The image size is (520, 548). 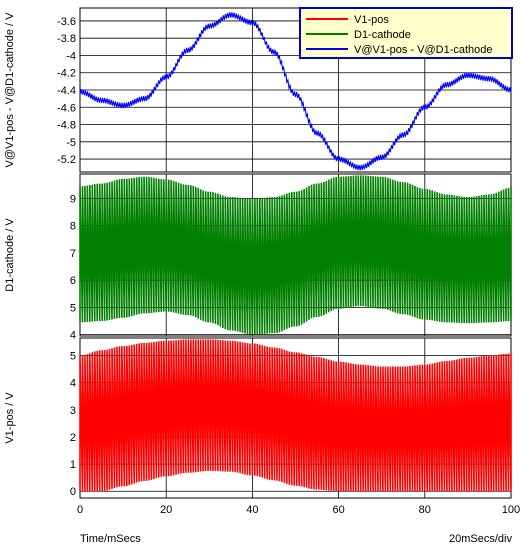 What do you see at coordinates (338, 510) in the screenshot?
I see `x-tick-label: 60` at bounding box center [338, 510].